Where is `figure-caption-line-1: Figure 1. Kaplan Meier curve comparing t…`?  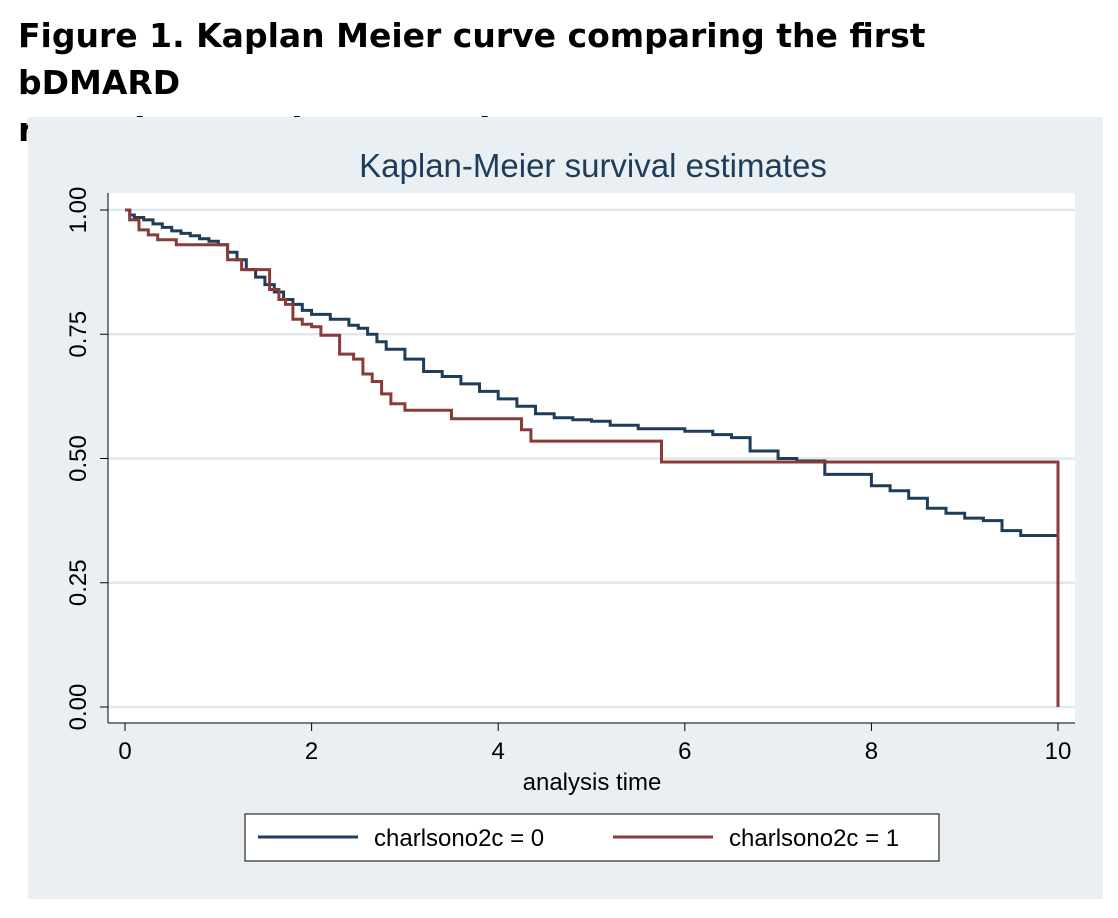 figure-caption-line-1: Figure 1. Kaplan Meier curve comparing t… is located at coordinates (472, 59).